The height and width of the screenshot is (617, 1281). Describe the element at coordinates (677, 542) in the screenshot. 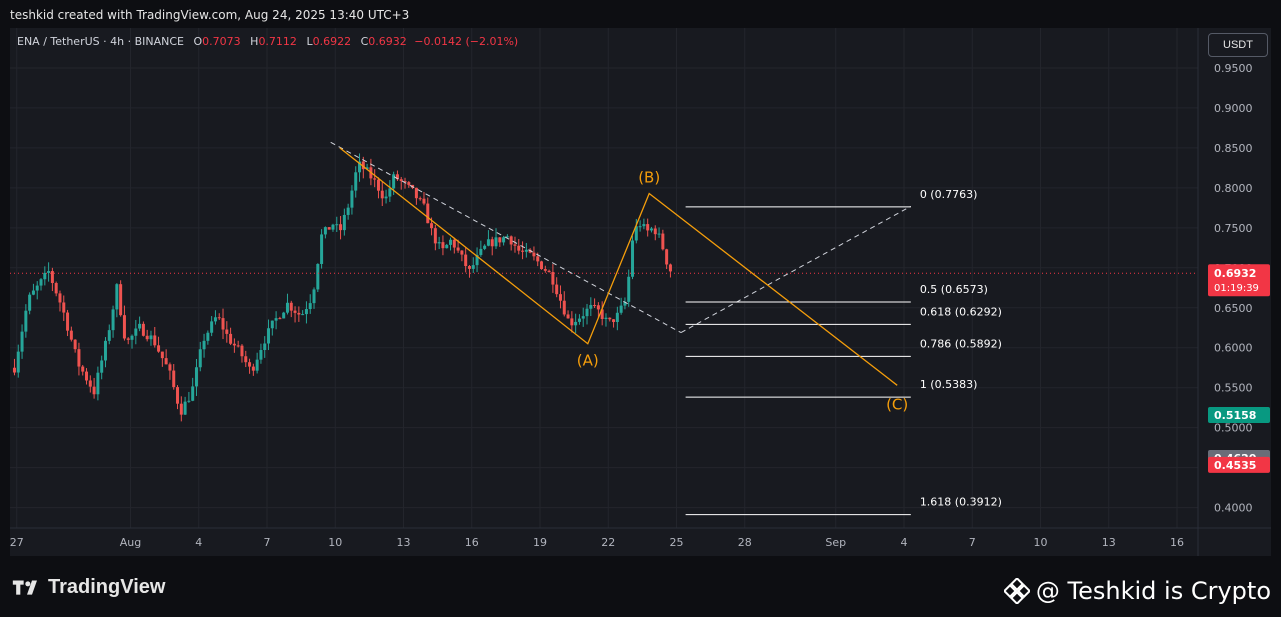

I see `x-tick-label: 25` at that location.